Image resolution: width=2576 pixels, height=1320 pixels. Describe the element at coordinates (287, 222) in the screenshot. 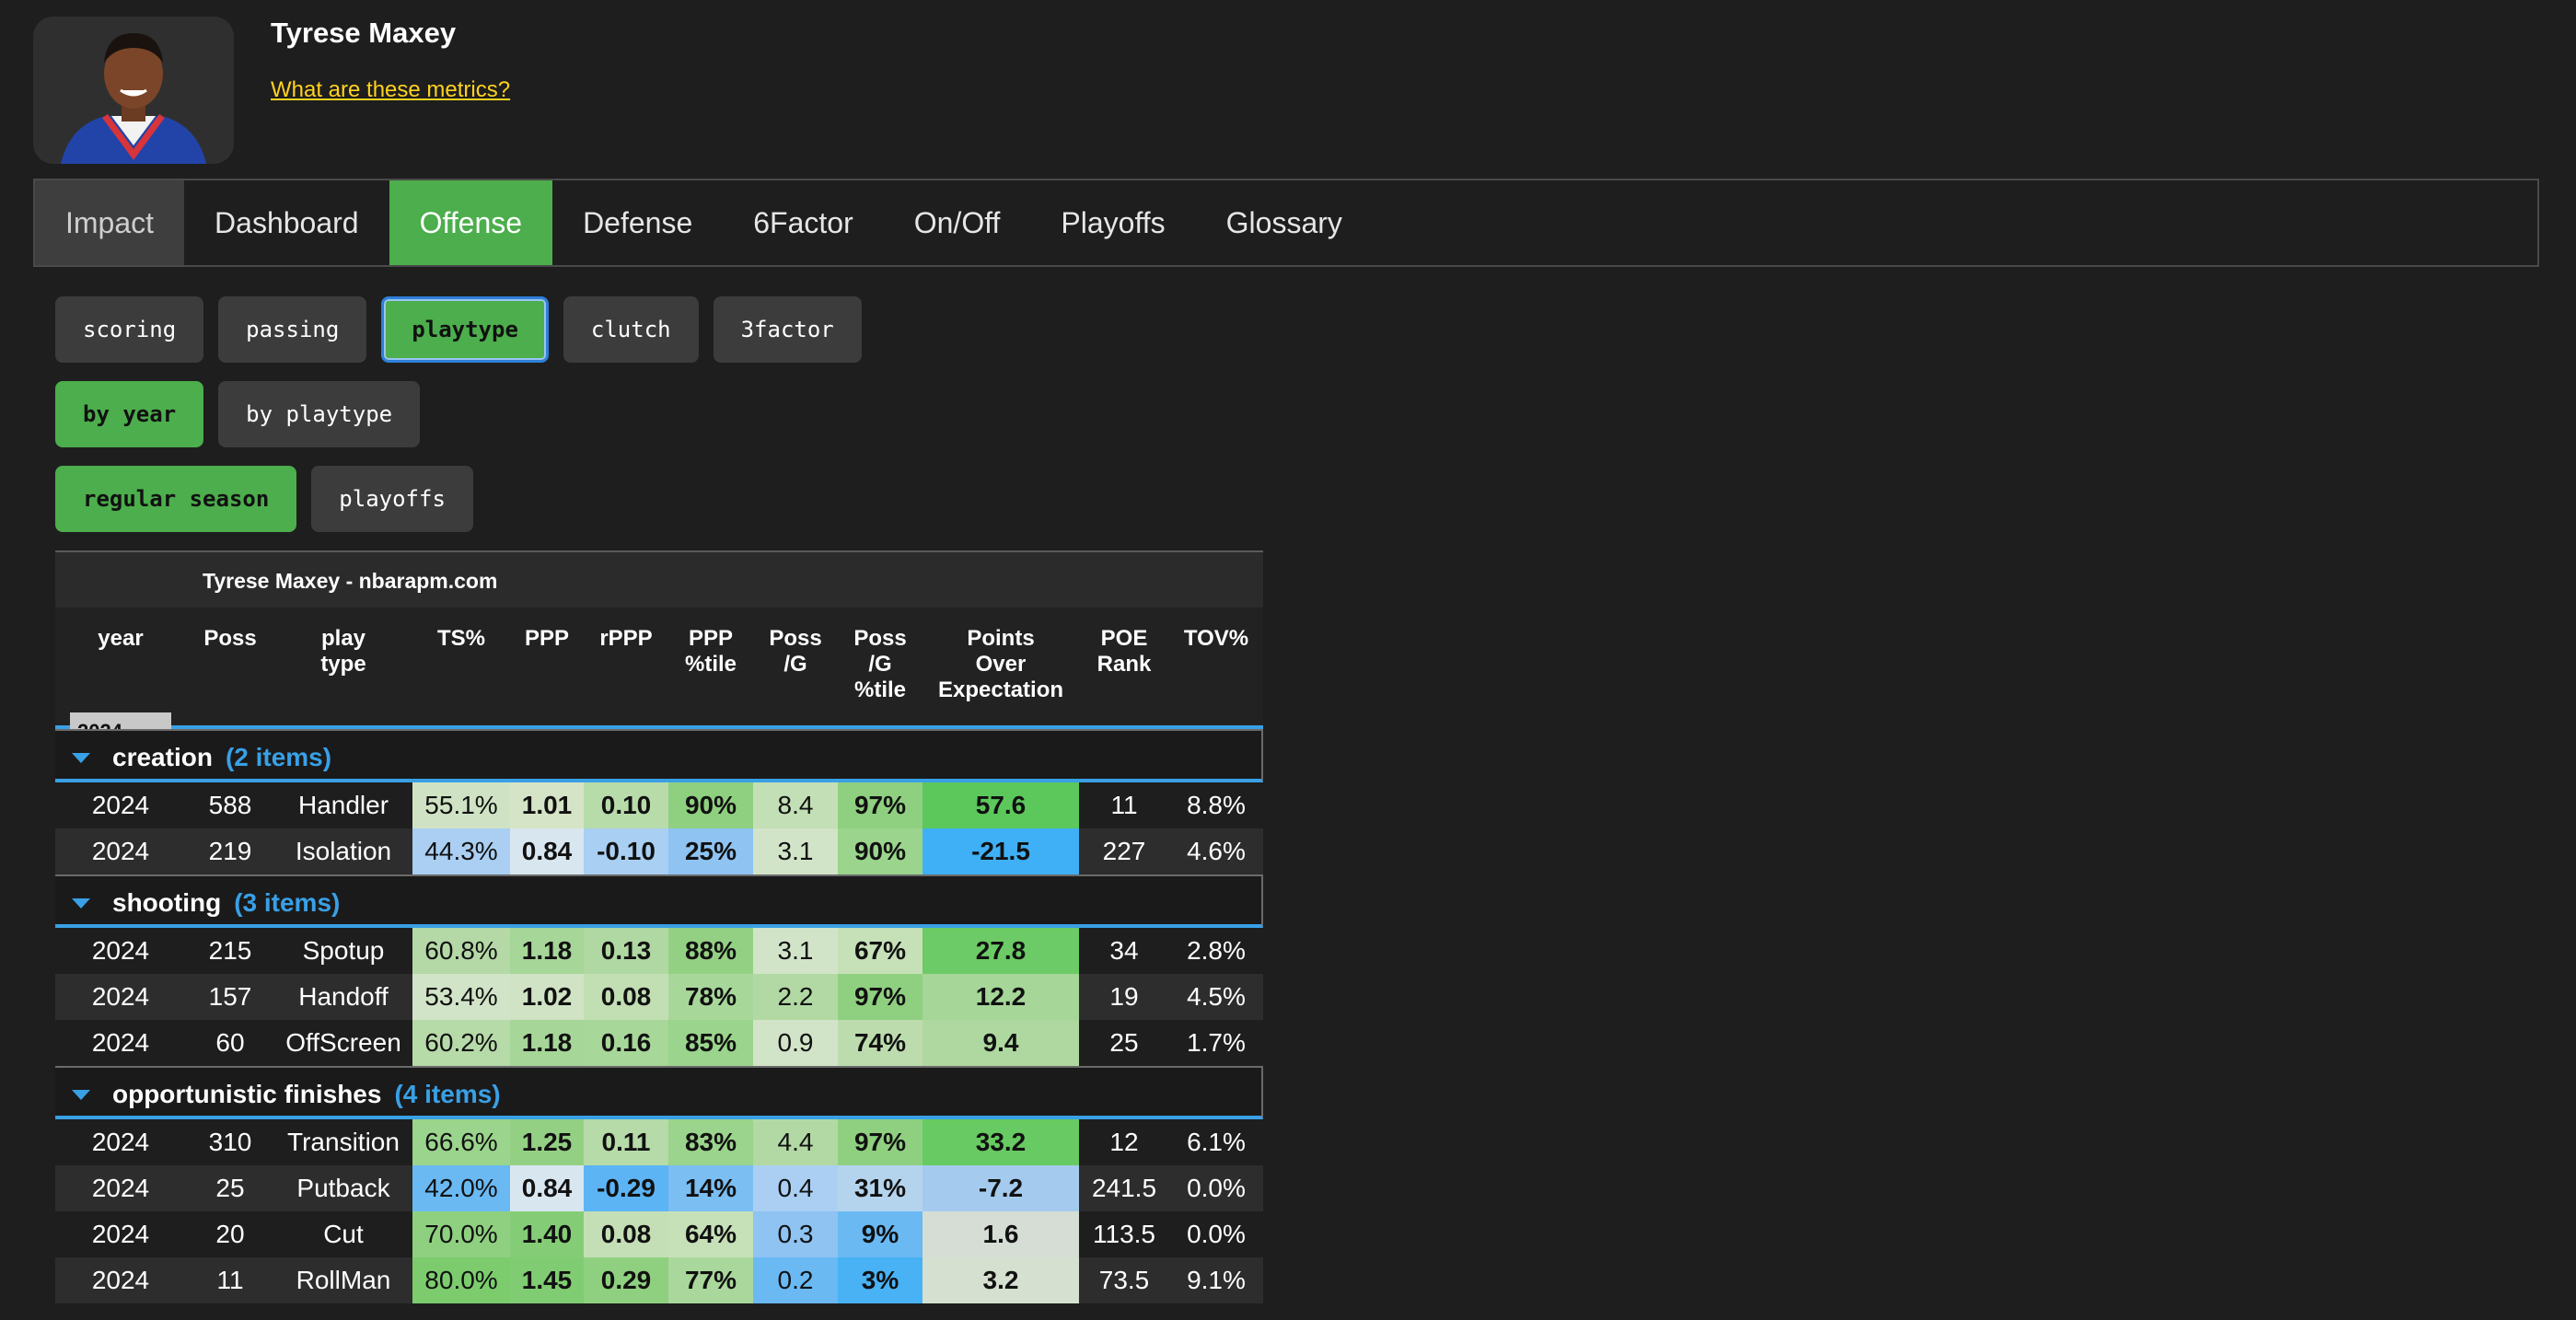

I see `tab-dashboard: Dashboard` at that location.